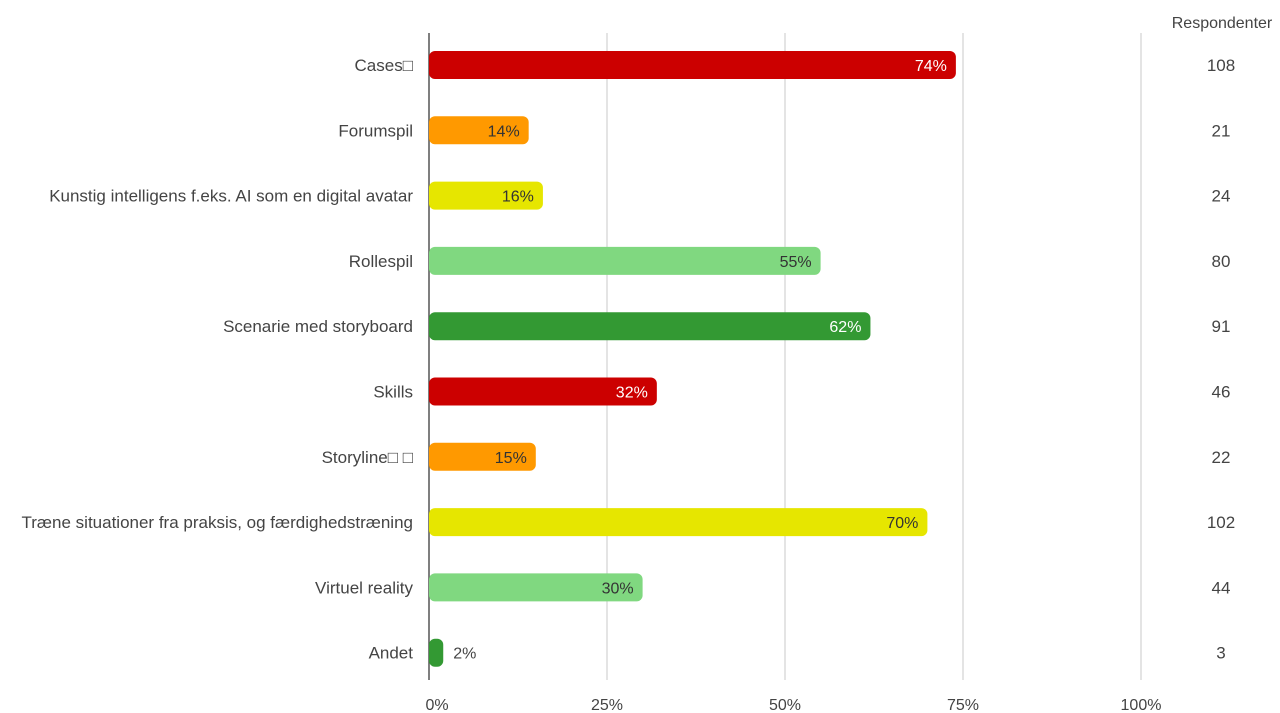  What do you see at coordinates (618, 588) in the screenshot?
I see `data-label: 30%` at bounding box center [618, 588].